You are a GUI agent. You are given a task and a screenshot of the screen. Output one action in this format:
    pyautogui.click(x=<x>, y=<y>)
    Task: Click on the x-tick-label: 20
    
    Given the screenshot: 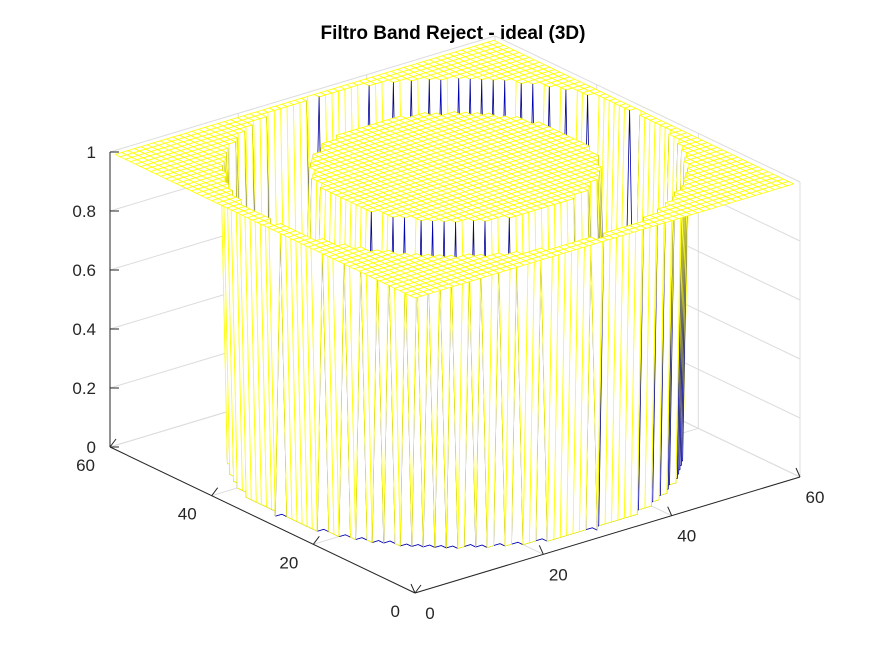 What is the action you would take?
    pyautogui.click(x=558, y=574)
    